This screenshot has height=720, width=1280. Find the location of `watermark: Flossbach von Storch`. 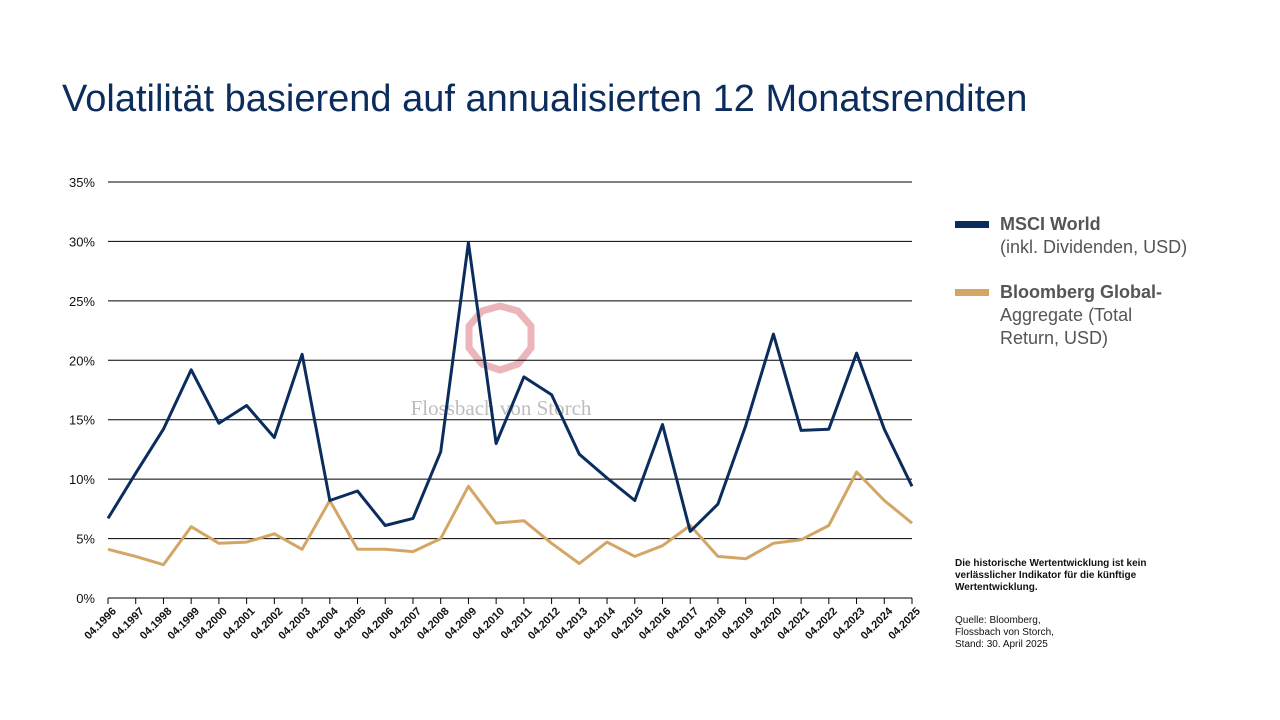

watermark: Flossbach von Storch is located at coordinates (501, 361).